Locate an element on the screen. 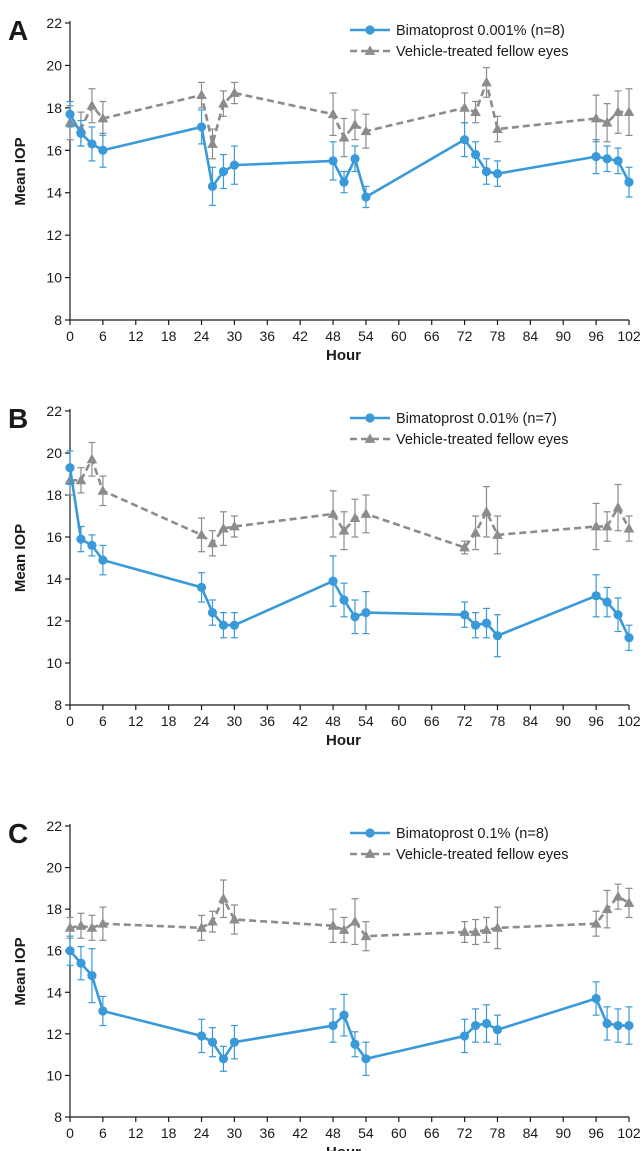  legend-label: Vehicle-treated fellow eyes is located at coordinates (482, 52).